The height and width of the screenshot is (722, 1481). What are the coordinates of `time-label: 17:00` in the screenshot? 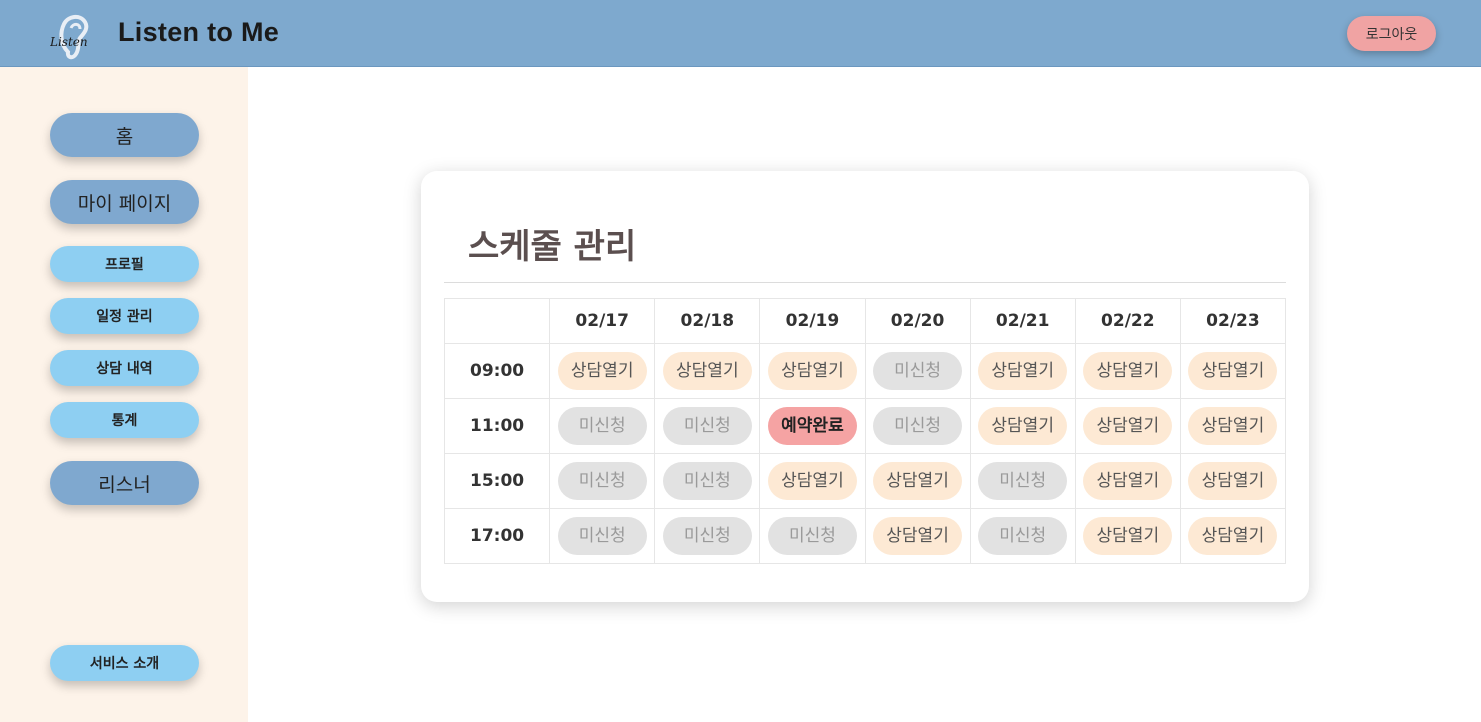 It's located at (497, 536).